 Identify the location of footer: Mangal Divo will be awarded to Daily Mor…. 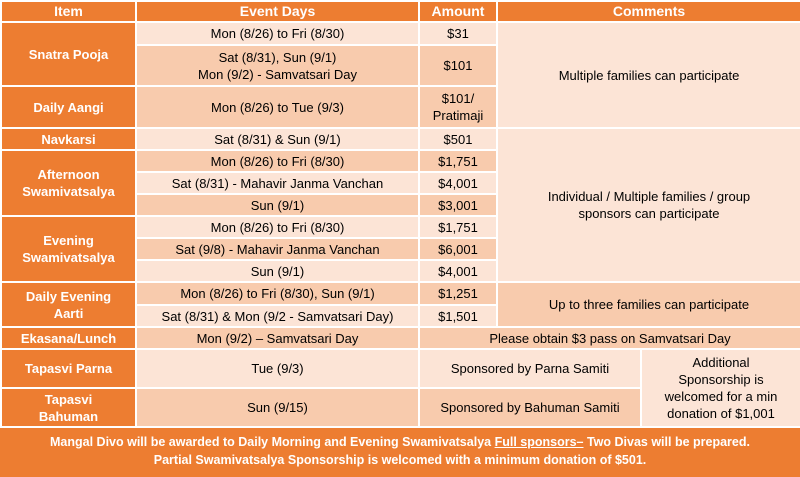
(400, 452).